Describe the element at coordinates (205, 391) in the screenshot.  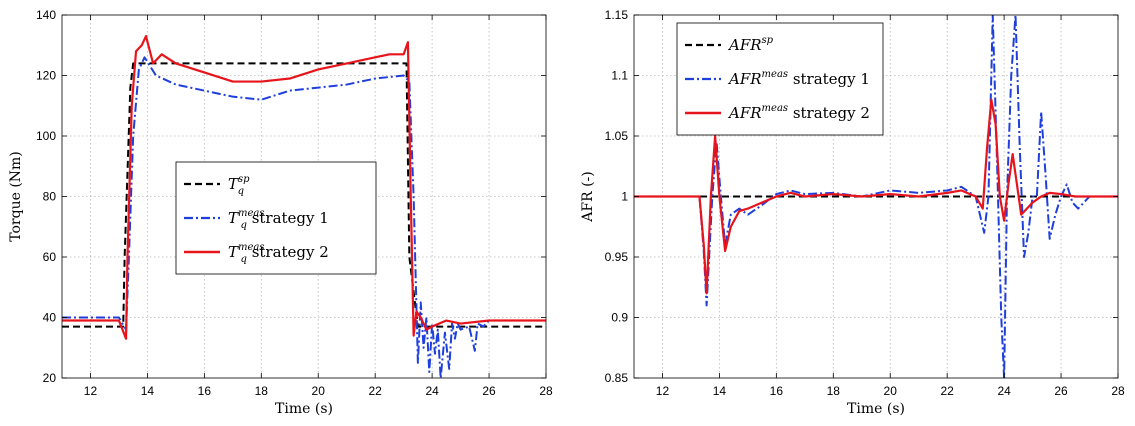
I see `chart0-xtick-label-2: 16` at that location.